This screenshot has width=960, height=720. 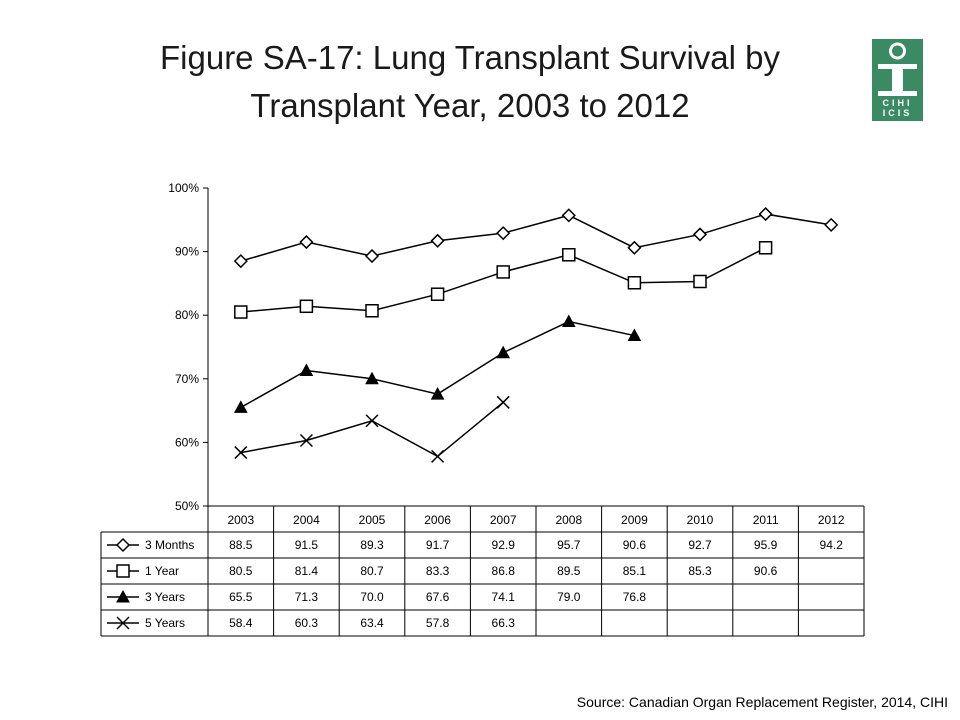 What do you see at coordinates (635, 597) in the screenshot?
I see `table-cell-value: 76.8` at bounding box center [635, 597].